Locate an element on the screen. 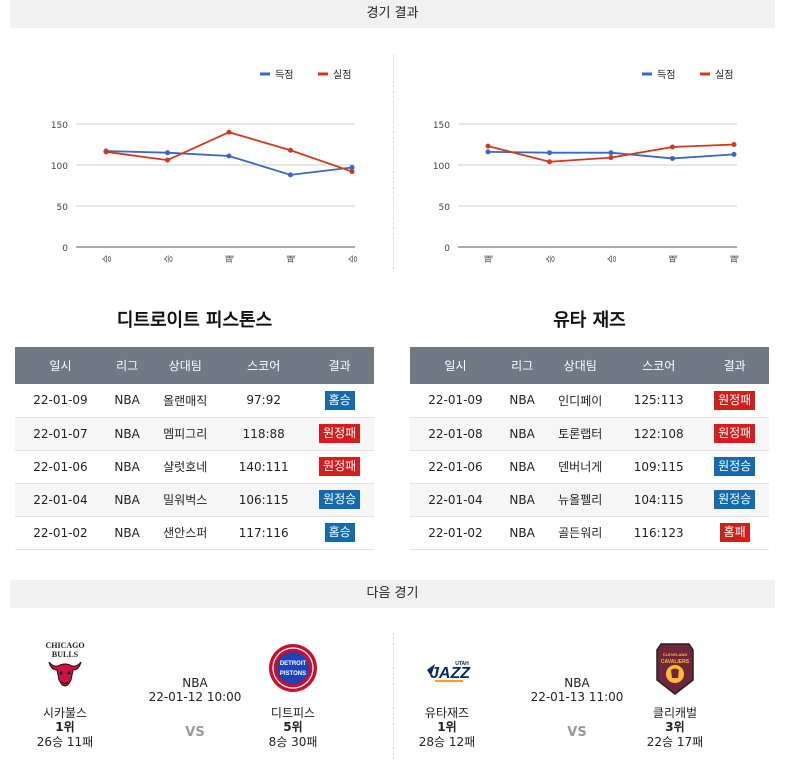 The height and width of the screenshot is (768, 787). svg-text: CAVALIERS is located at coordinates (675, 662).